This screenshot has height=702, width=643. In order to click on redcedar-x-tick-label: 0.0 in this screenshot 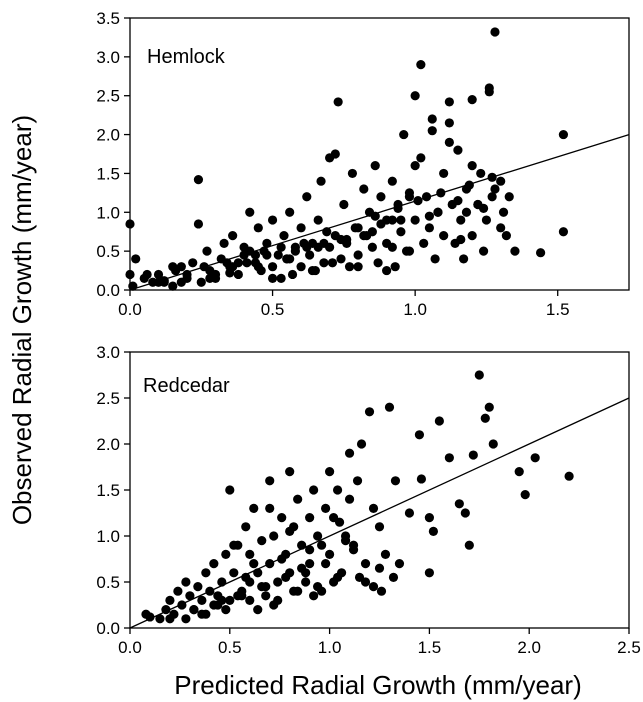, I will do `click(130, 647)`.